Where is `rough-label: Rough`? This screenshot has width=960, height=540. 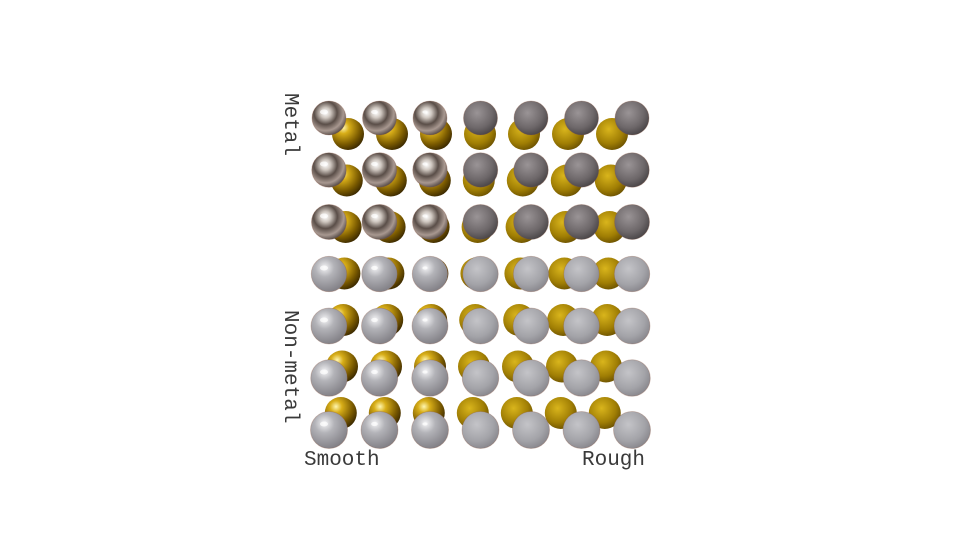
rough-label: Rough is located at coordinates (614, 460).